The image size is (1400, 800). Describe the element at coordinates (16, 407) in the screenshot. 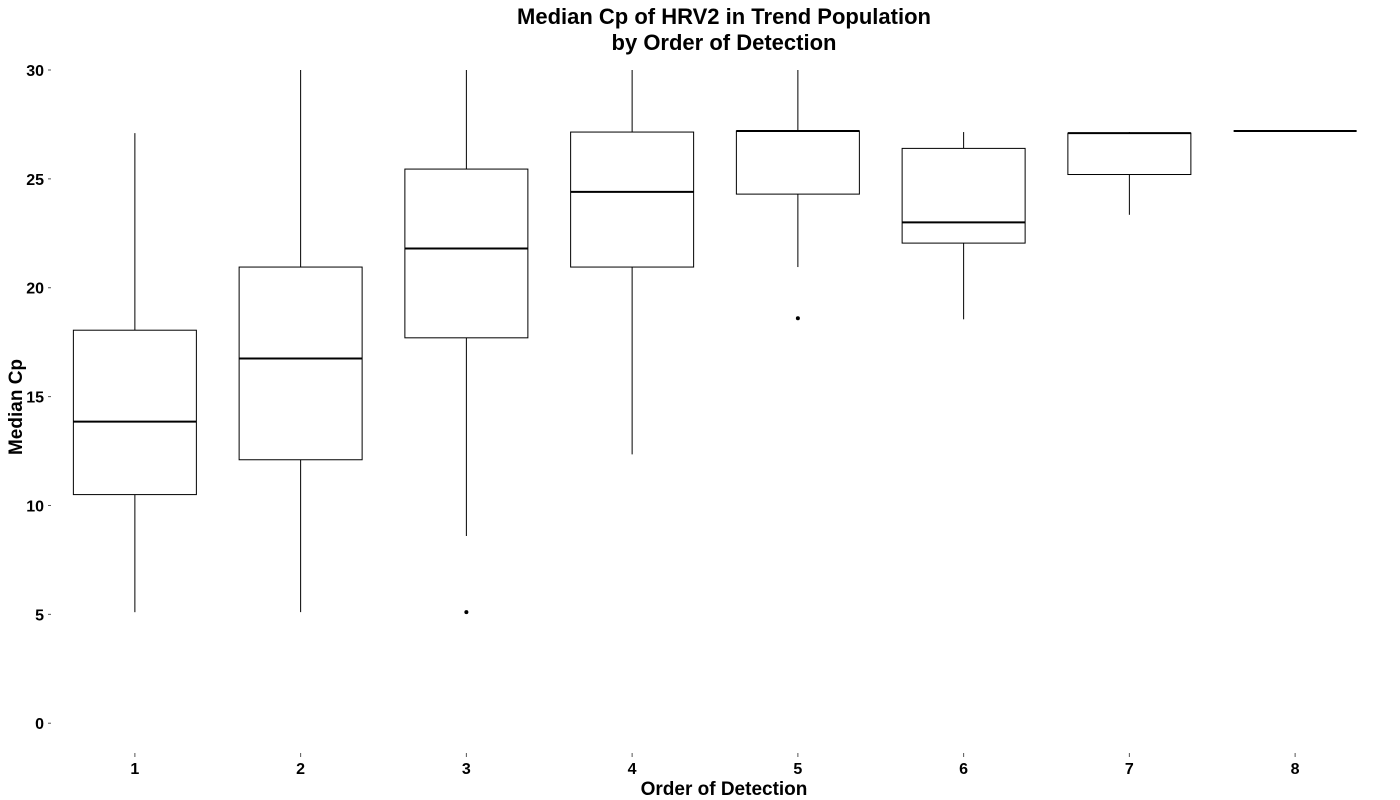

I see `y-axis-title: Median Cp` at that location.